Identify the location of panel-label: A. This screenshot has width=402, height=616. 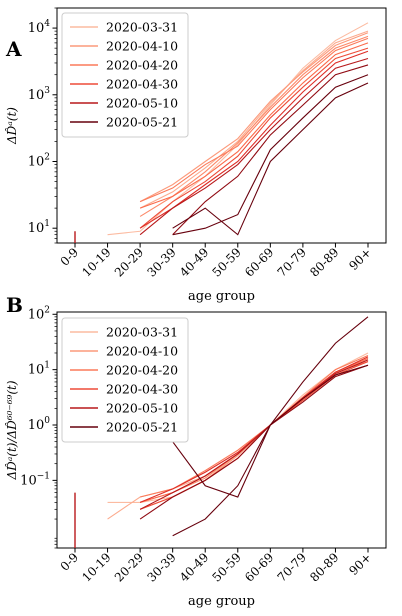
(13, 49).